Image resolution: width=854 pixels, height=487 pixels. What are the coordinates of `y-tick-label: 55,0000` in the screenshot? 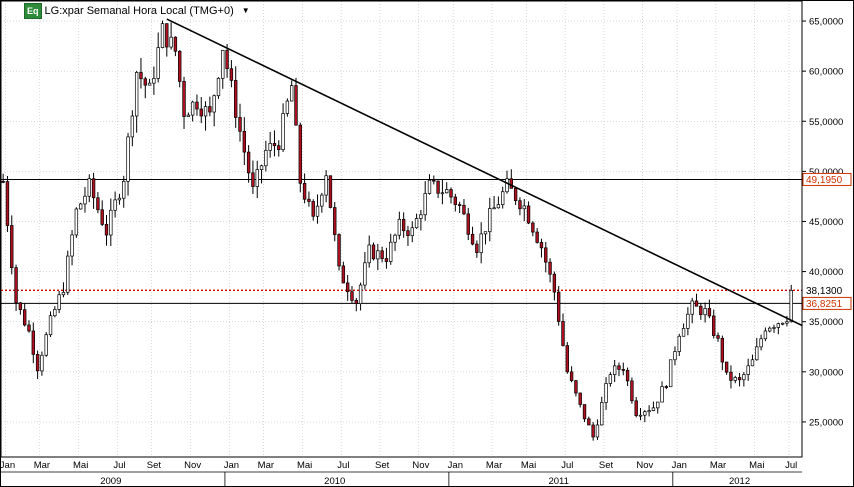 It's located at (826, 122).